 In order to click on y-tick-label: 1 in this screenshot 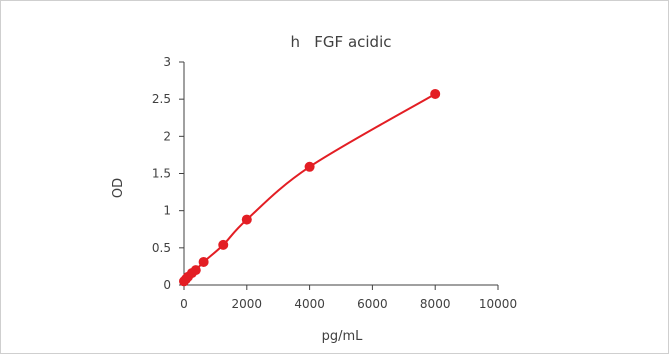, I will do `click(167, 211)`.